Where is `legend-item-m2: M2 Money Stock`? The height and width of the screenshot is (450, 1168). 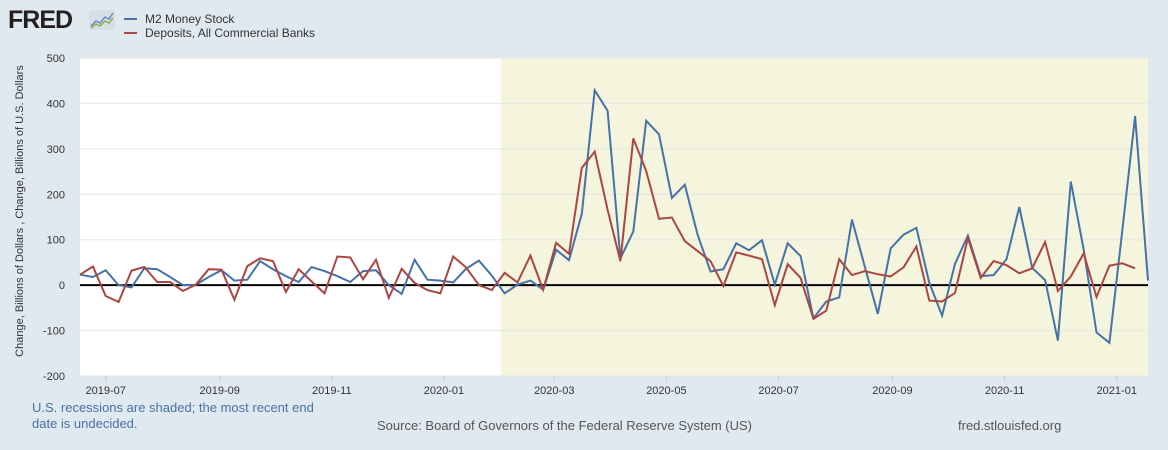 legend-item-m2: M2 Money Stock is located at coordinates (219, 19).